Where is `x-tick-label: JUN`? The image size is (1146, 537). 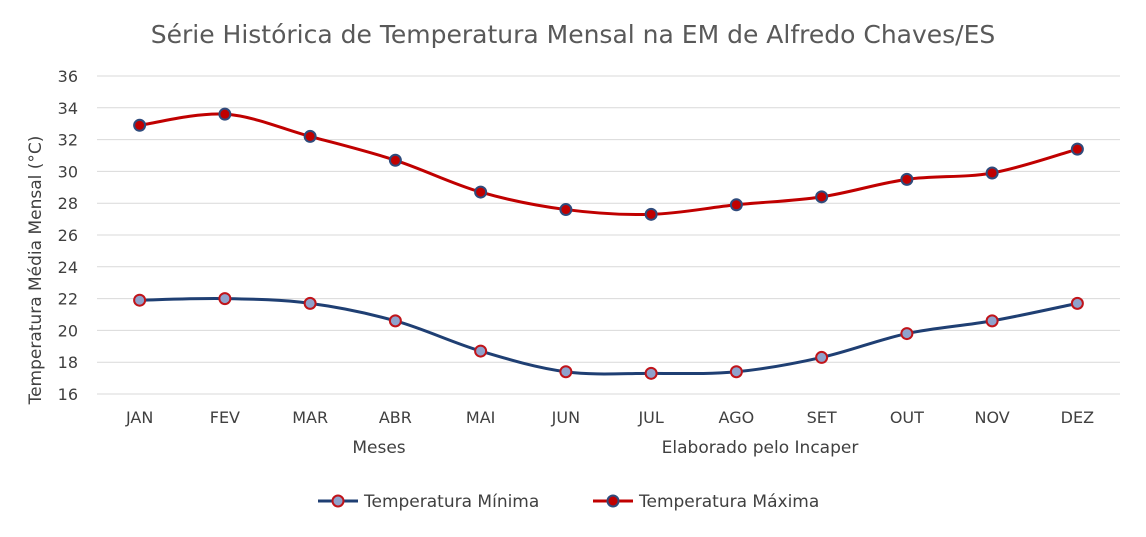
x-tick-label: JUN is located at coordinates (565, 417).